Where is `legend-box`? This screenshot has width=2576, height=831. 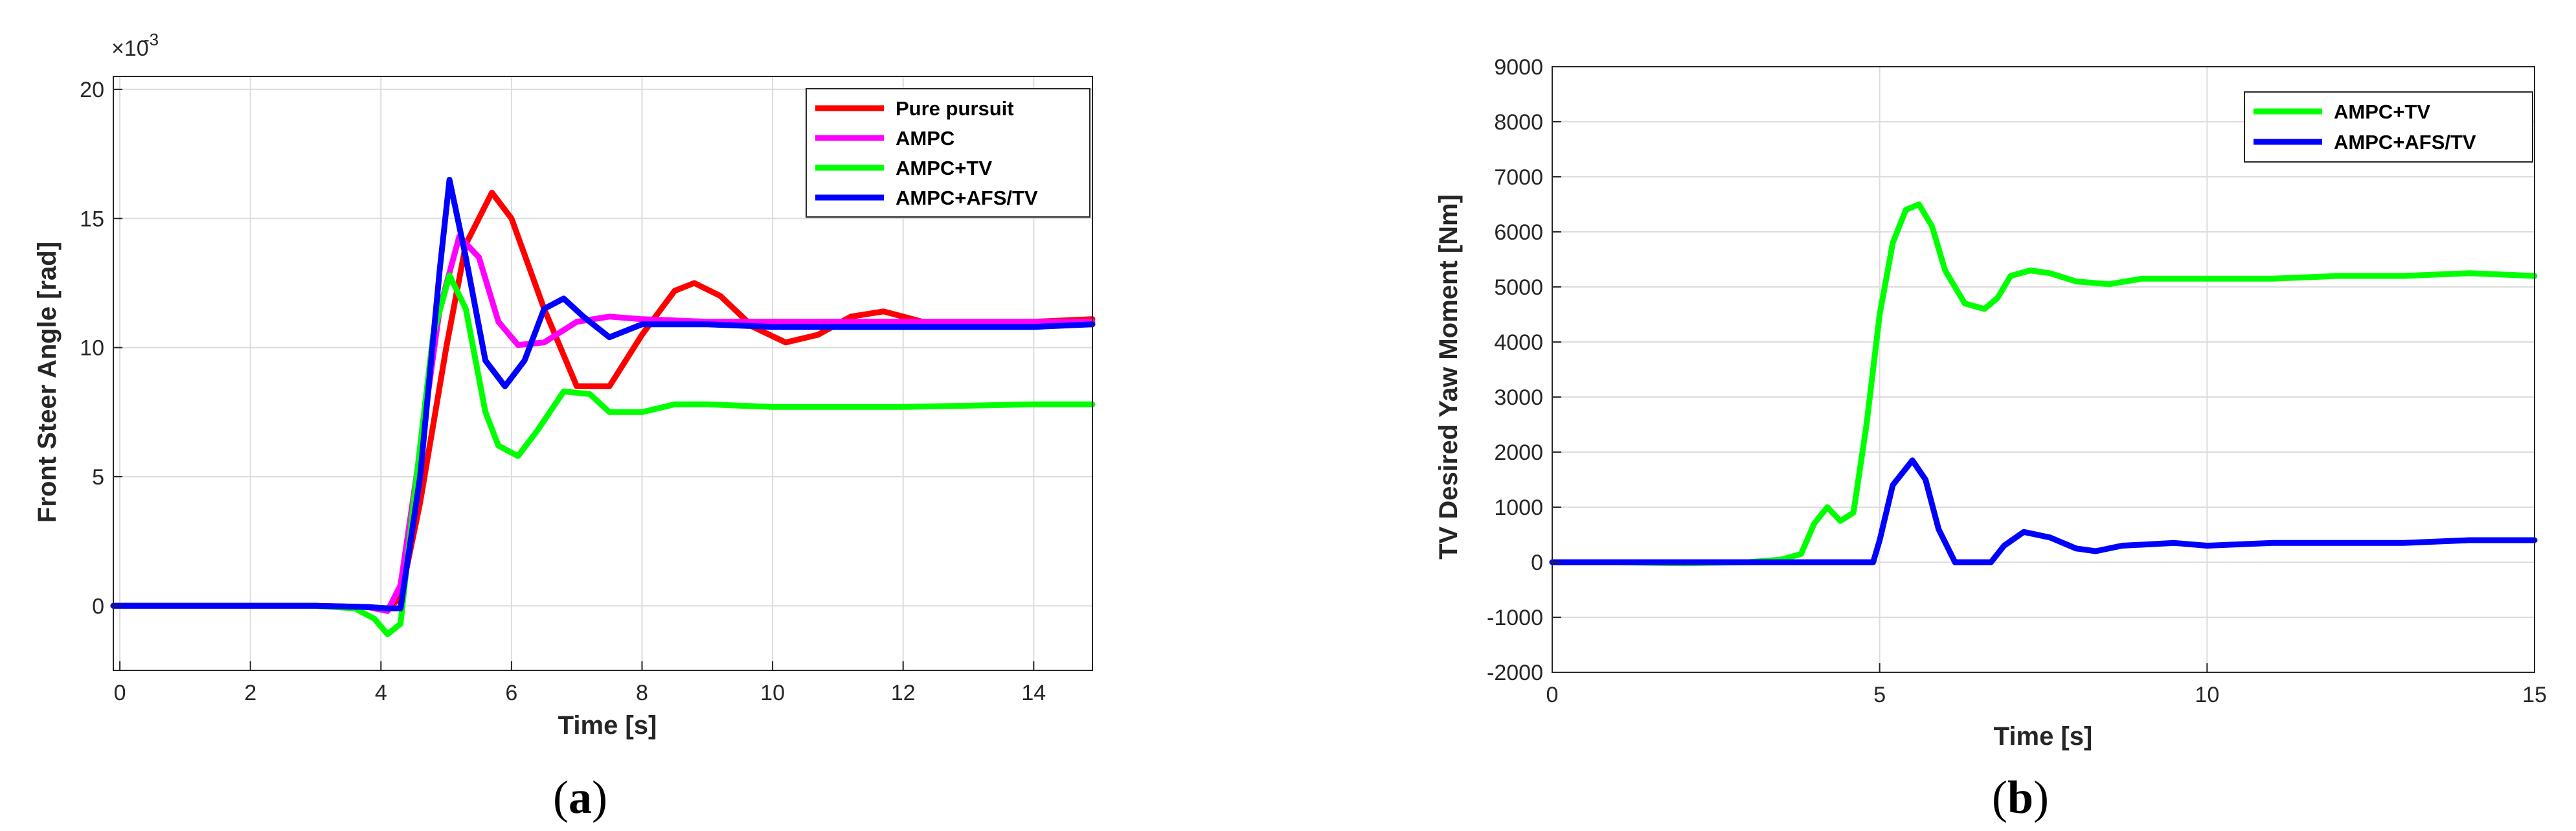 legend-box is located at coordinates (2388, 127).